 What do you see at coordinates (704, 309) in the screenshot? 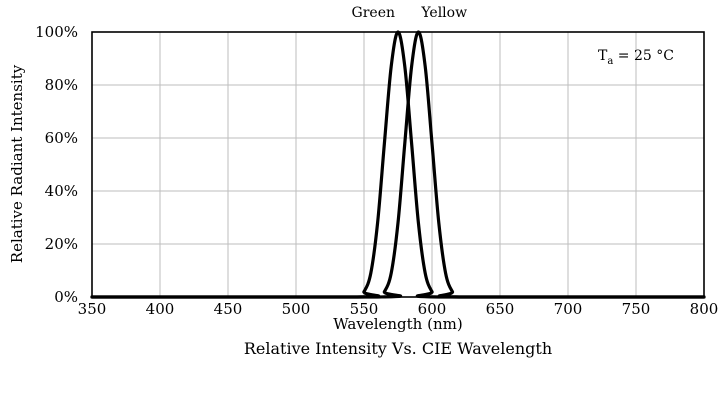
I see `x-tick-label: 800` at bounding box center [704, 309].